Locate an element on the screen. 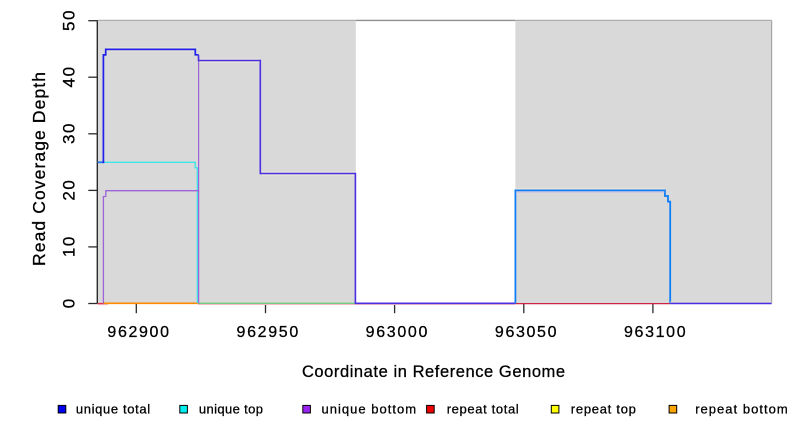 This screenshot has height=432, width=792. svg-text: 50 is located at coordinates (69, 20).